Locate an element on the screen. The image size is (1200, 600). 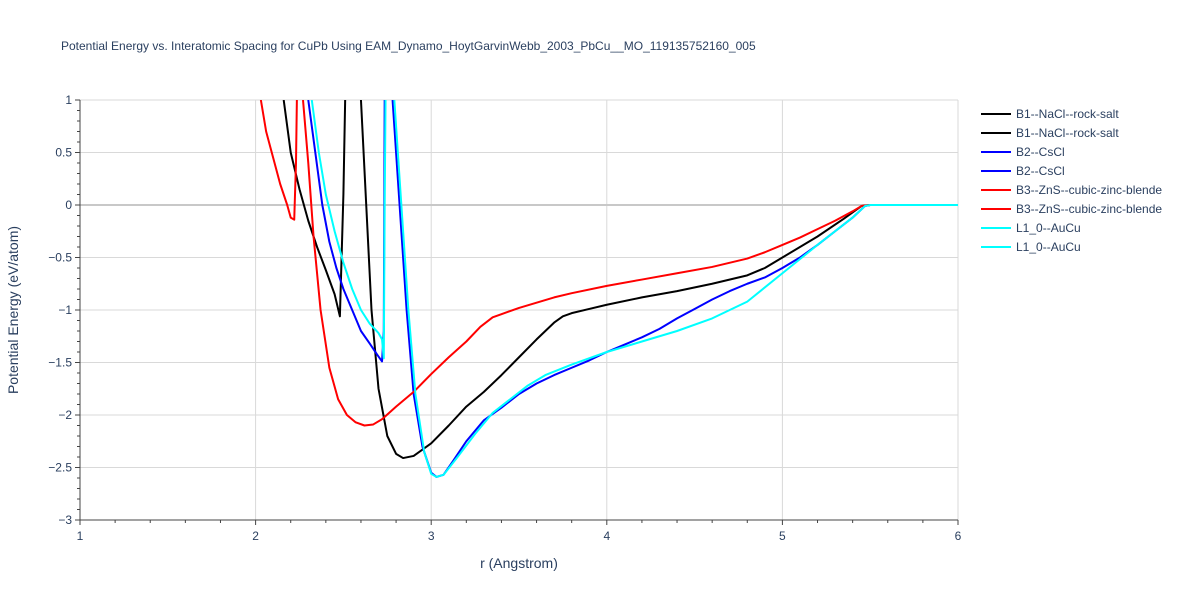
y-tick-label: −3 is located at coordinates (65, 520).